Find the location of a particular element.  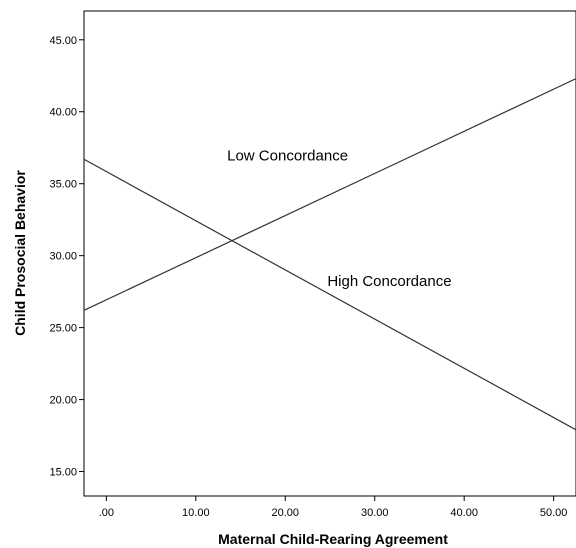

series-label: High Concordance is located at coordinates (389, 281).